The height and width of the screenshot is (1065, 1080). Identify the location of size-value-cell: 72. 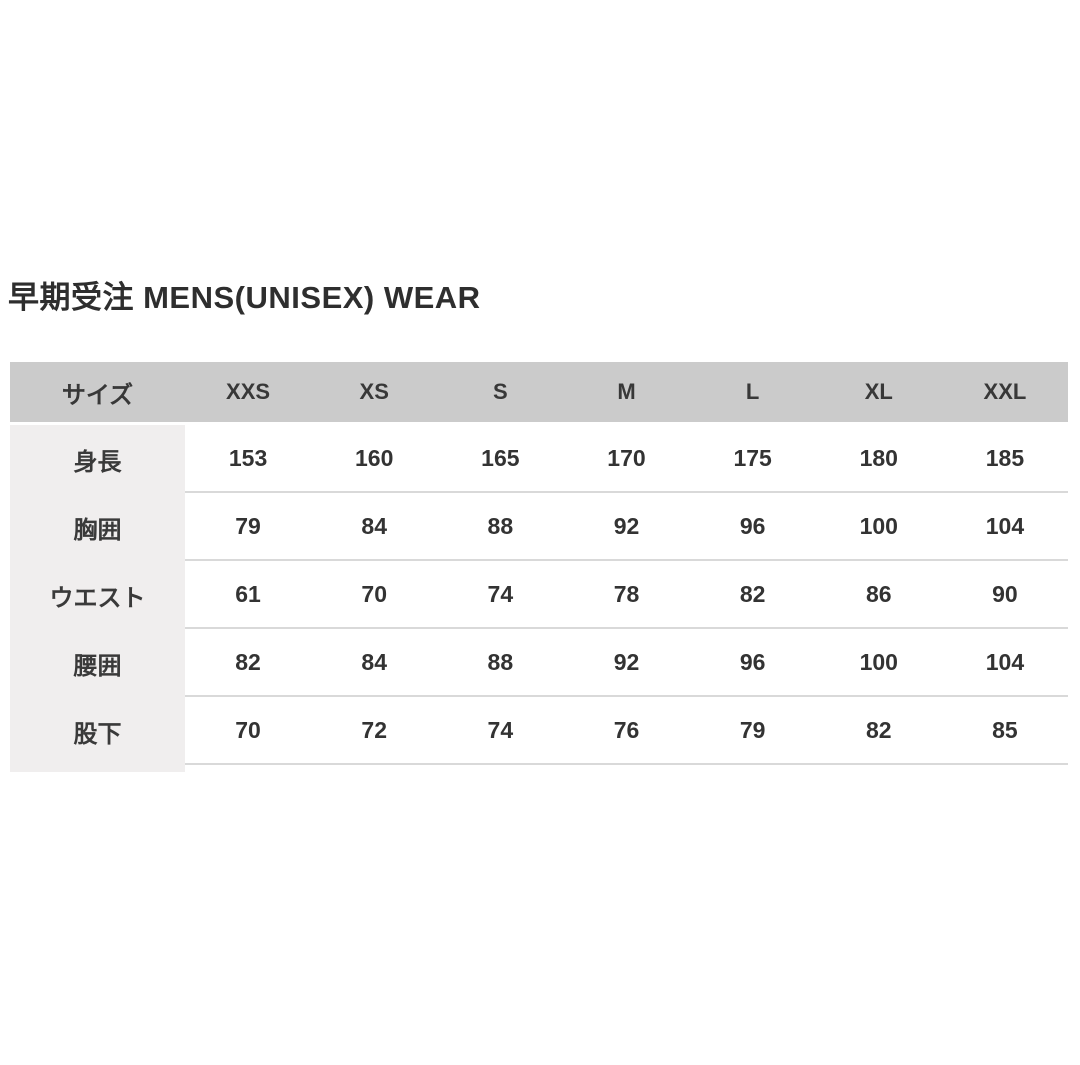
(374, 731).